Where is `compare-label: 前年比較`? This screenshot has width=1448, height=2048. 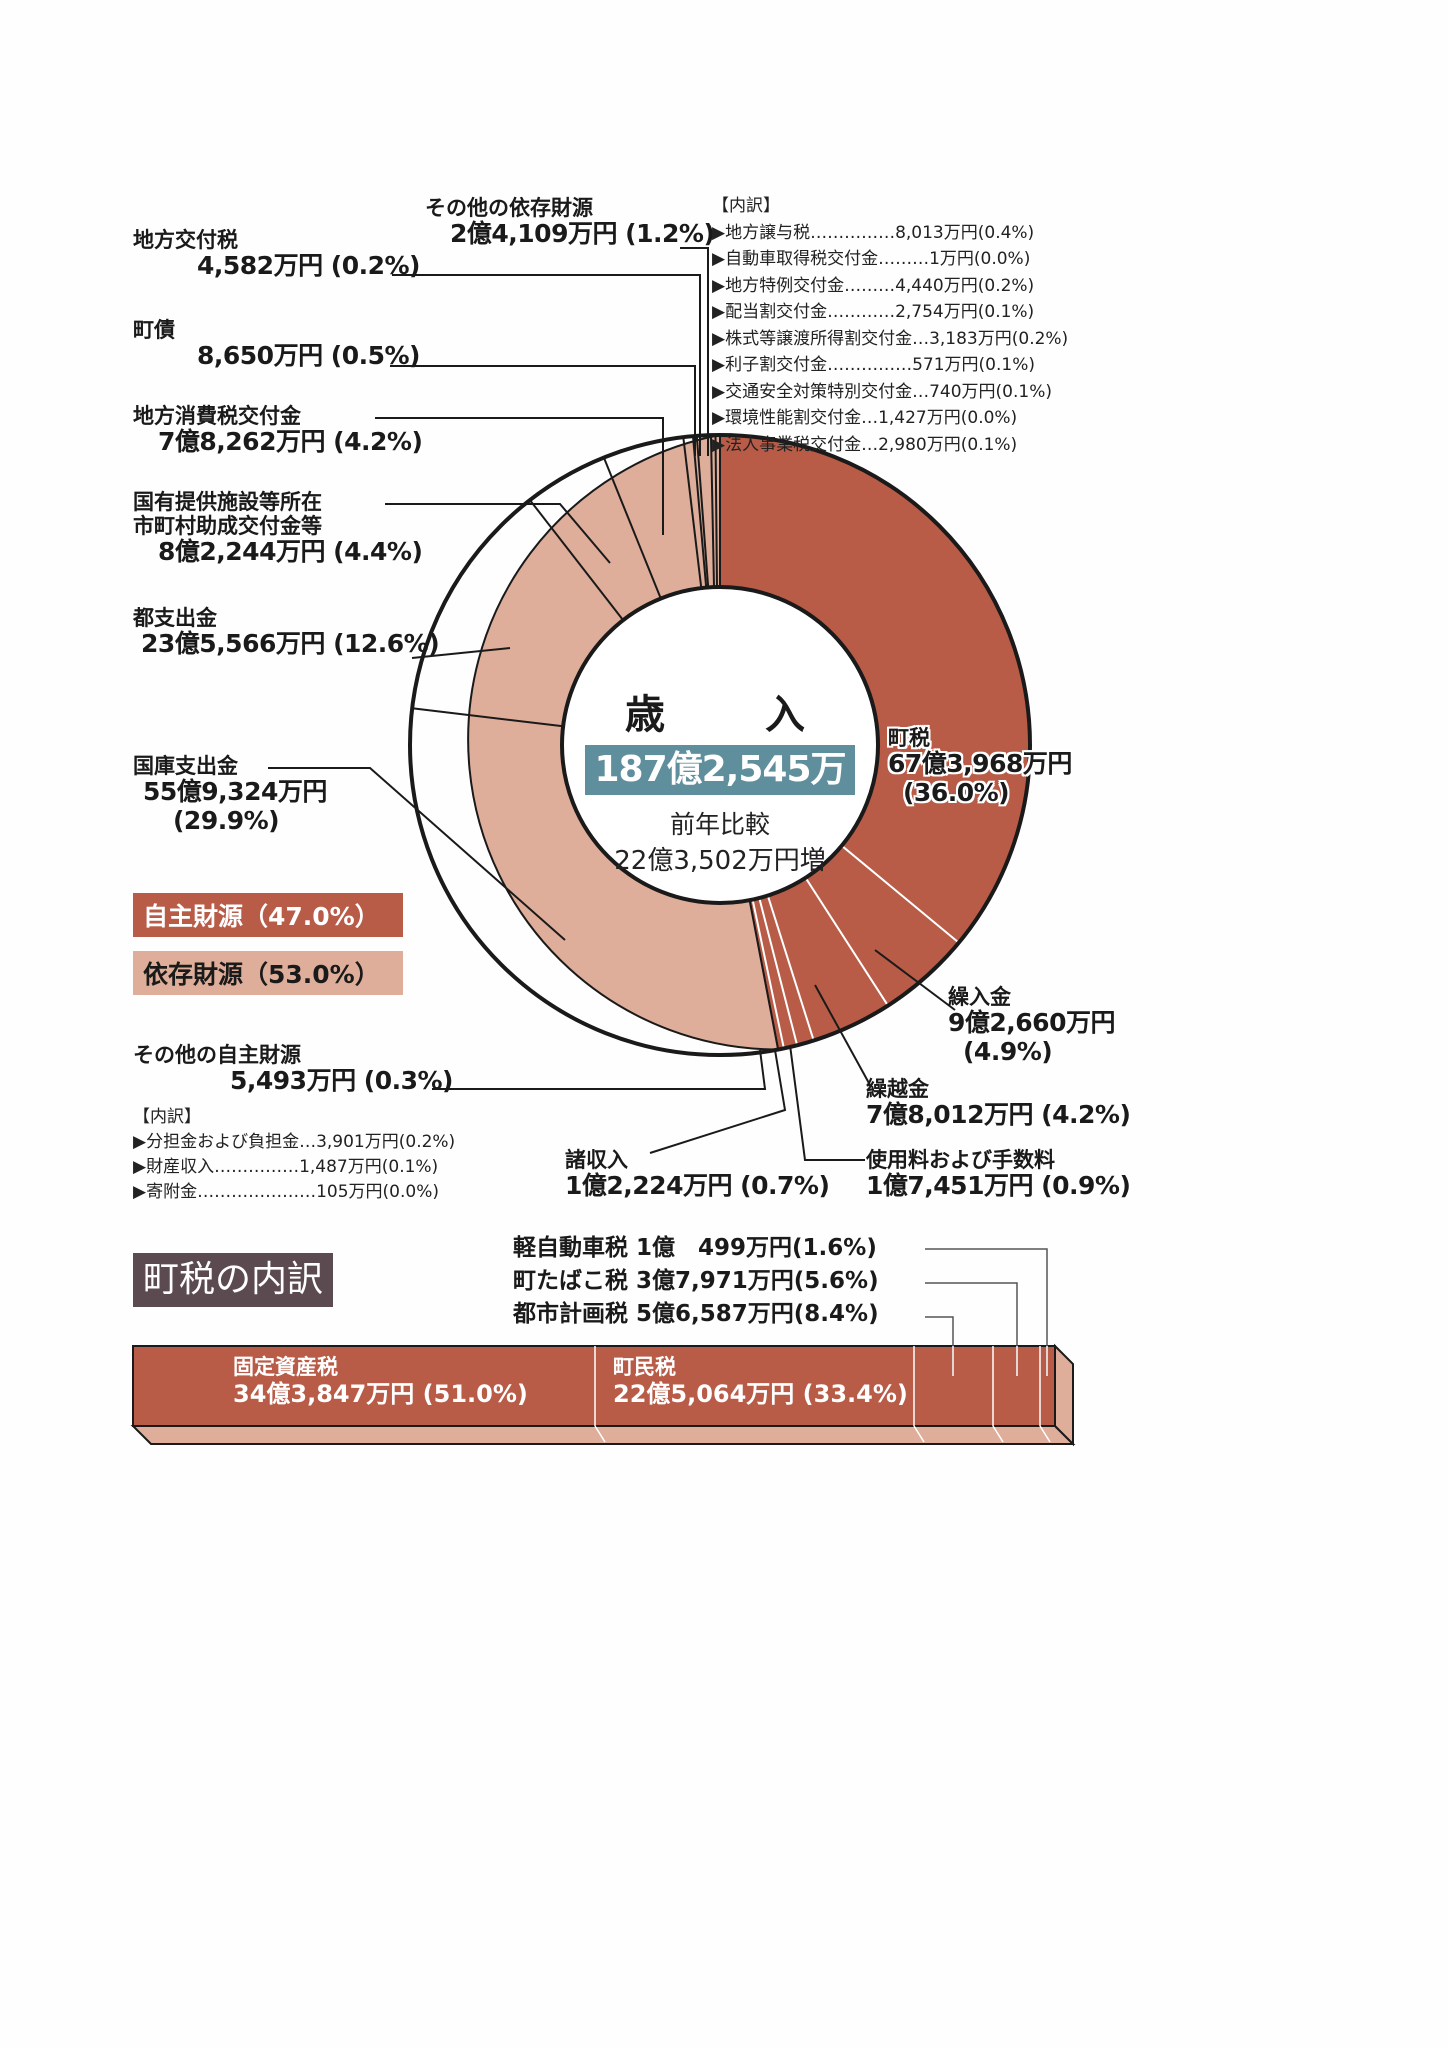
compare-label: 前年比較 is located at coordinates (719, 824).